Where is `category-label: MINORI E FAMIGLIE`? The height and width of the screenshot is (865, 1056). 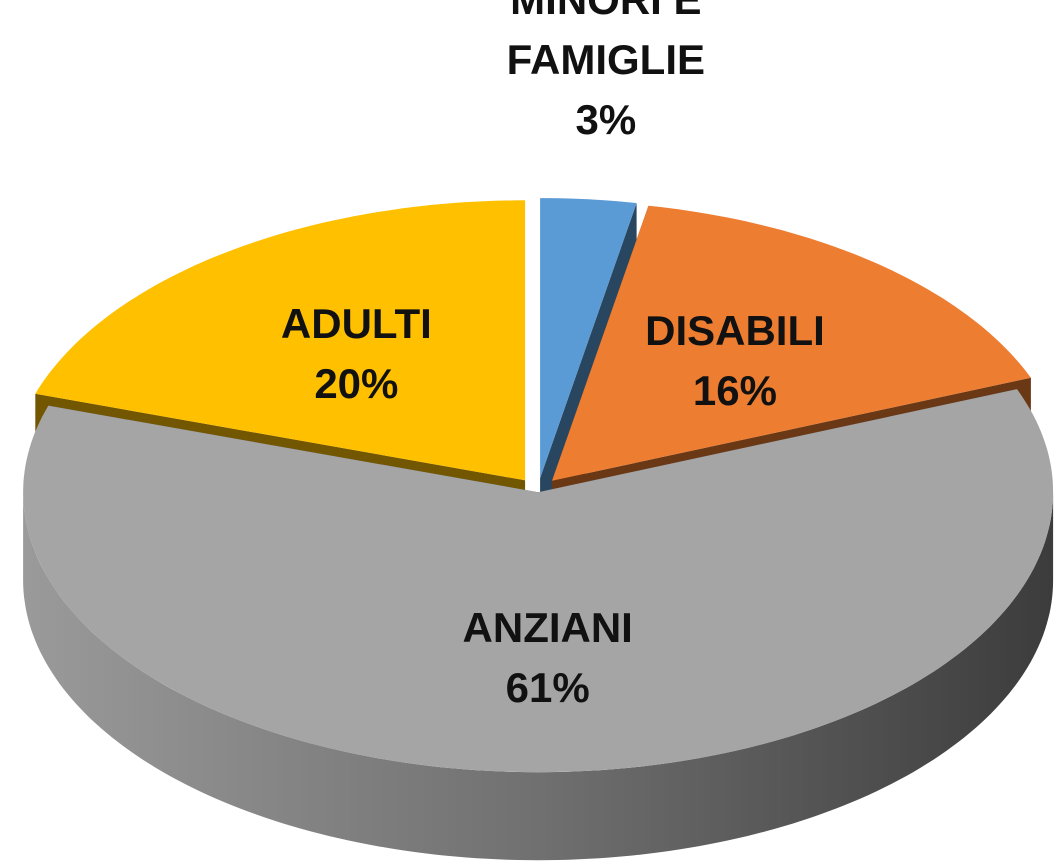
category-label: MINORI E FAMIGLIE is located at coordinates (606, 41).